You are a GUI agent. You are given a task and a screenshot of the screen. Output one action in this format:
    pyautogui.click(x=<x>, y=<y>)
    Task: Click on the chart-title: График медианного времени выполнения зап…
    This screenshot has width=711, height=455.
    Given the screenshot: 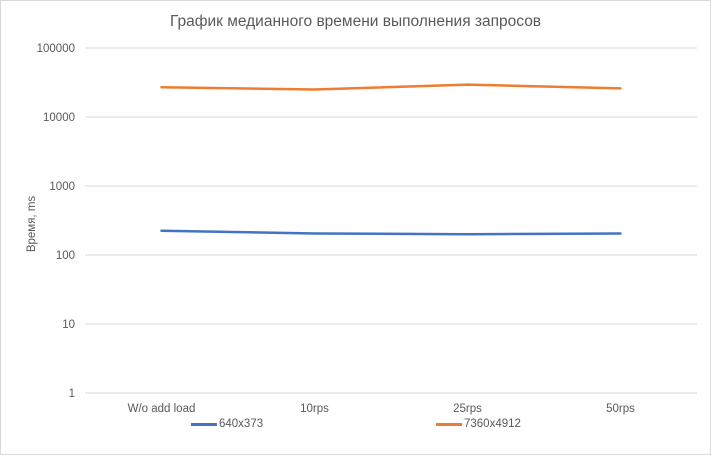 What is the action you would take?
    pyautogui.click(x=355, y=21)
    